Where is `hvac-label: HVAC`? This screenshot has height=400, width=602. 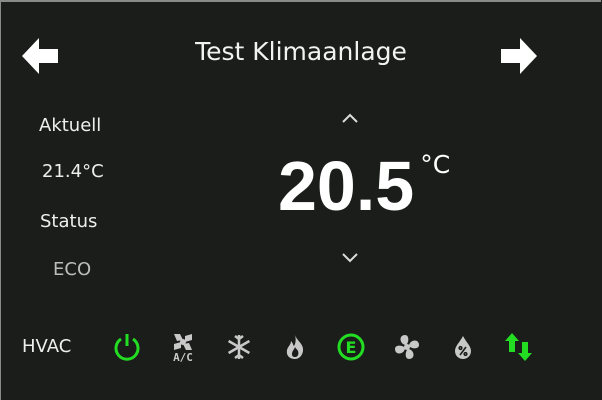 hvac-label: HVAC is located at coordinates (47, 346).